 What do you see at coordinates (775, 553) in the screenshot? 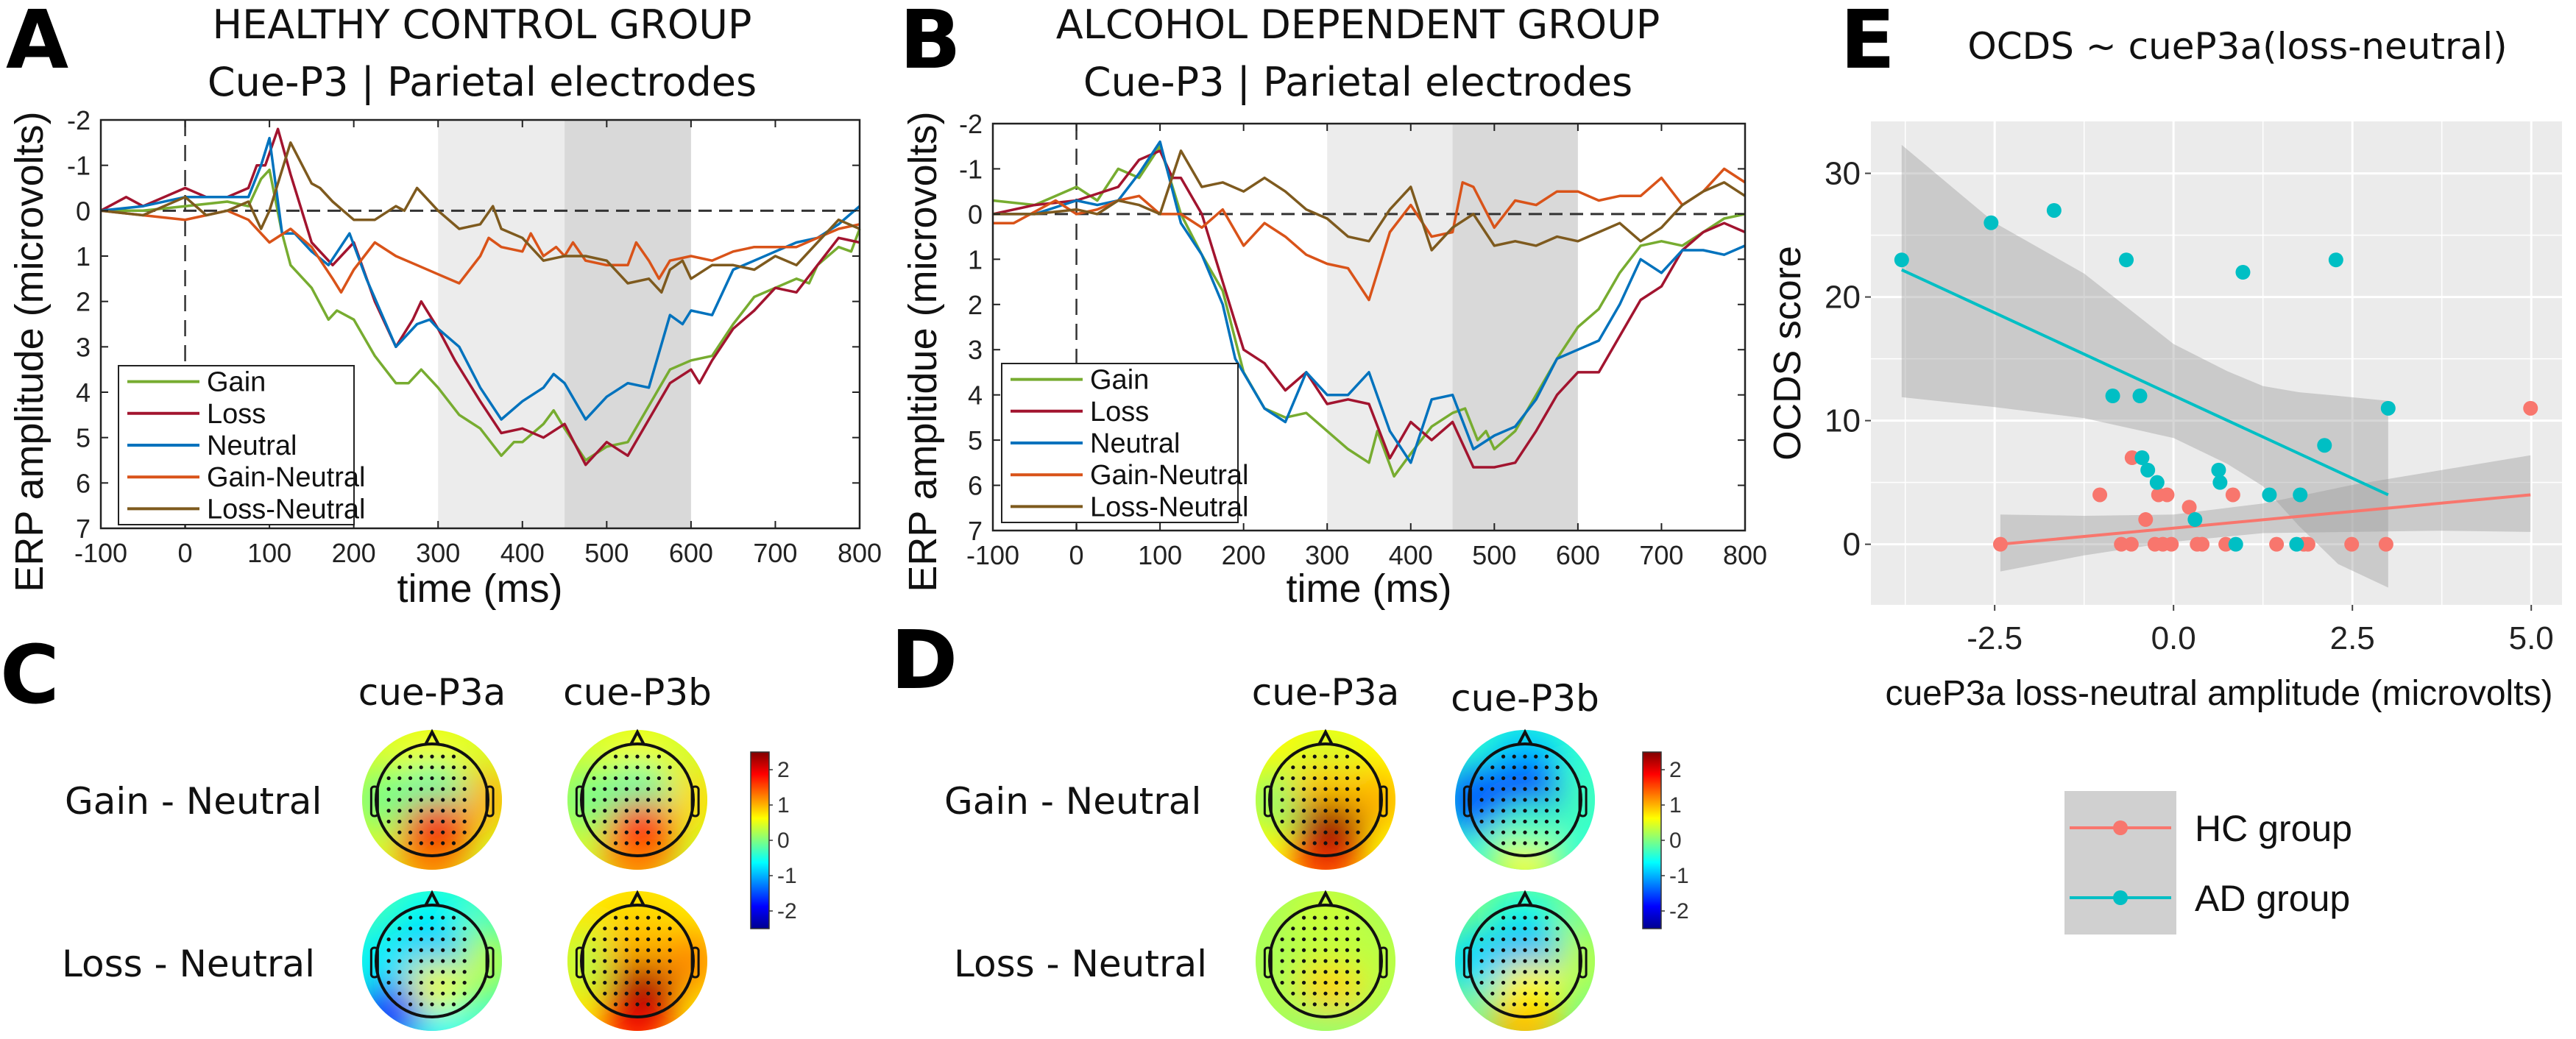
I see `panel-a-x-tick-label: 700` at bounding box center [775, 553].